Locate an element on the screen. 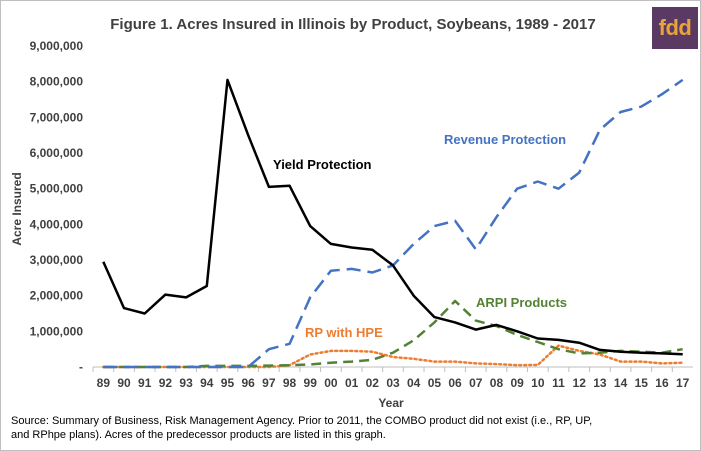  x-tick-label: 92 is located at coordinates (166, 383).